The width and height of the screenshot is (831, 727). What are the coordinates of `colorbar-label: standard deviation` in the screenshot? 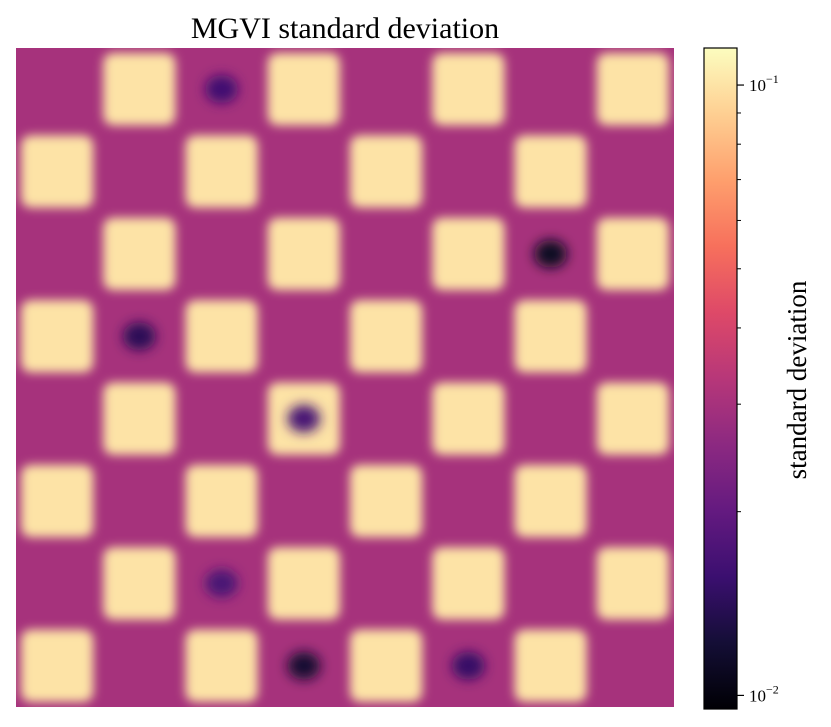 It's located at (797, 379).